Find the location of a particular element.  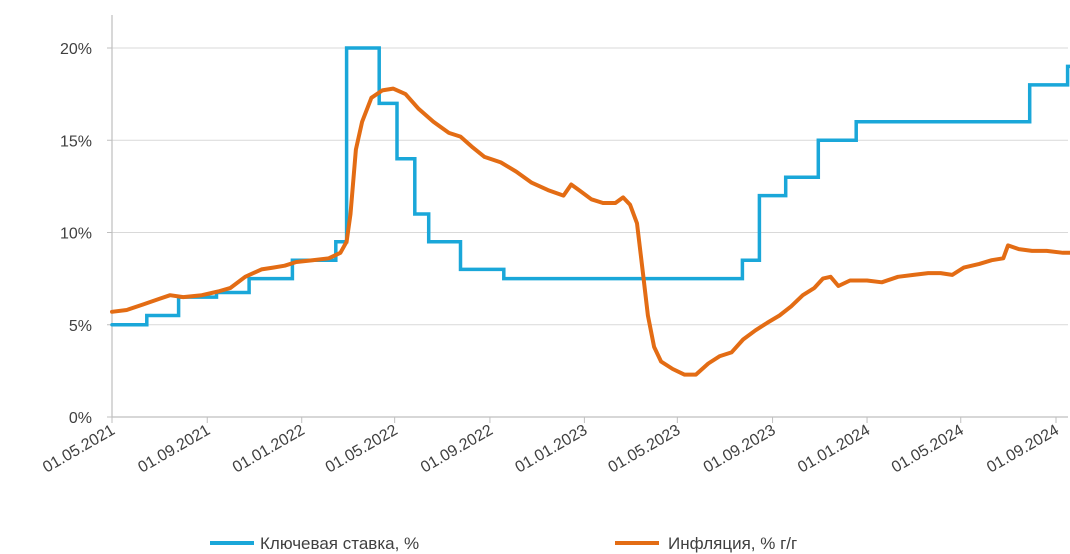

legend-label: Инфляция, % г/г is located at coordinates (732, 543).